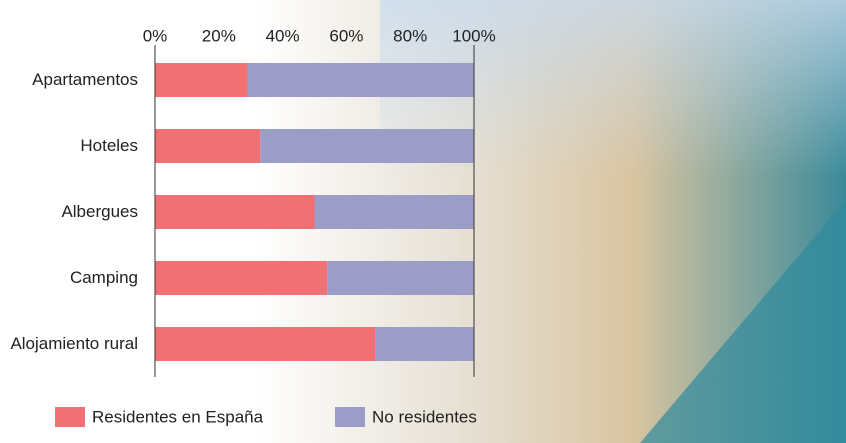 This screenshot has height=443, width=846. I want to click on category-label: Camping, so click(103, 277).